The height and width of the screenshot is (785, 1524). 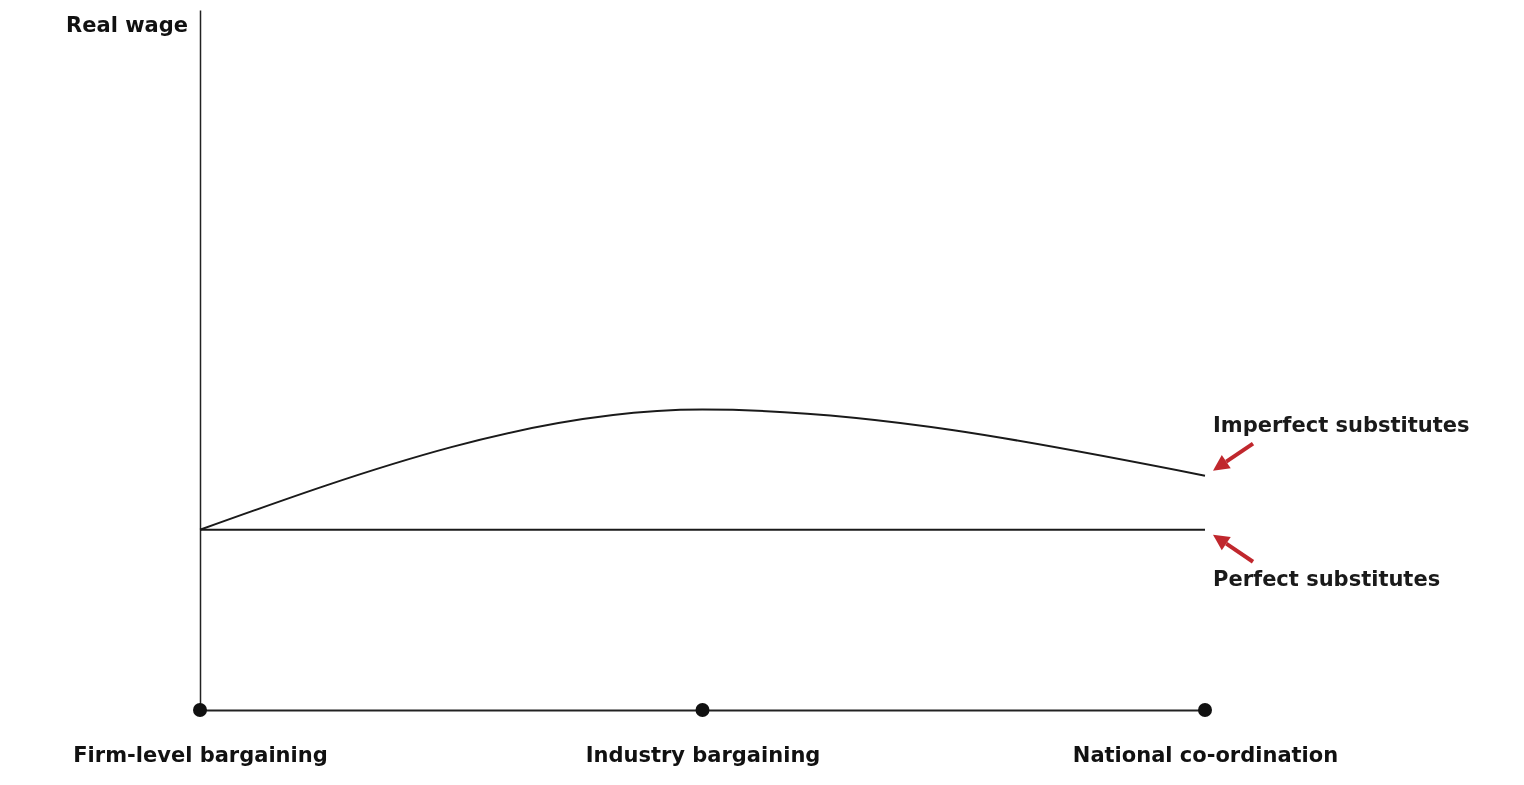 What do you see at coordinates (703, 754) in the screenshot?
I see `x-tick-label: Industry bargaining` at bounding box center [703, 754].